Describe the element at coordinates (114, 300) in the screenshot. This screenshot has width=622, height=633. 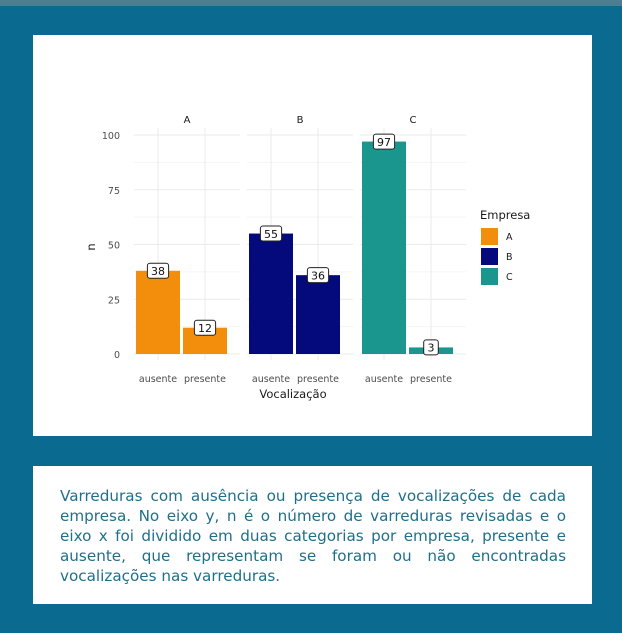
I see `y-tick-label: 25` at that location.